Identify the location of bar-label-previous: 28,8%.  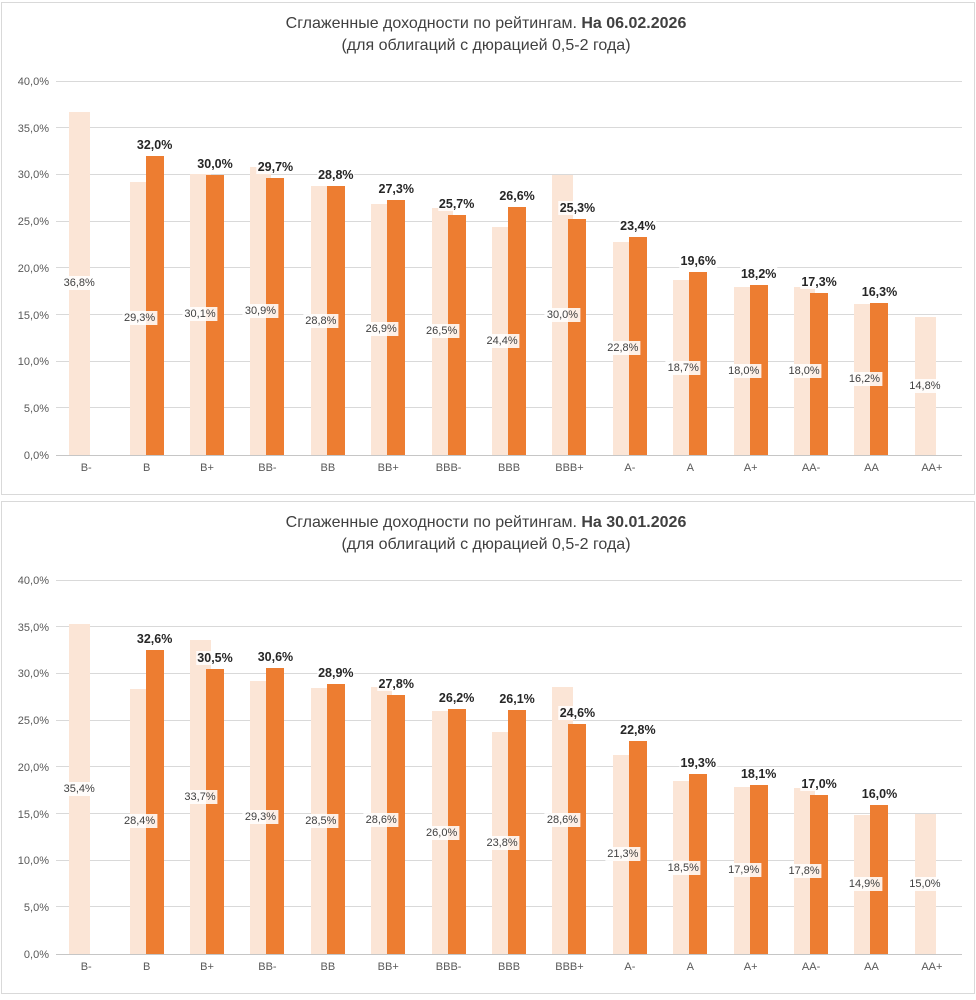
(321, 320).